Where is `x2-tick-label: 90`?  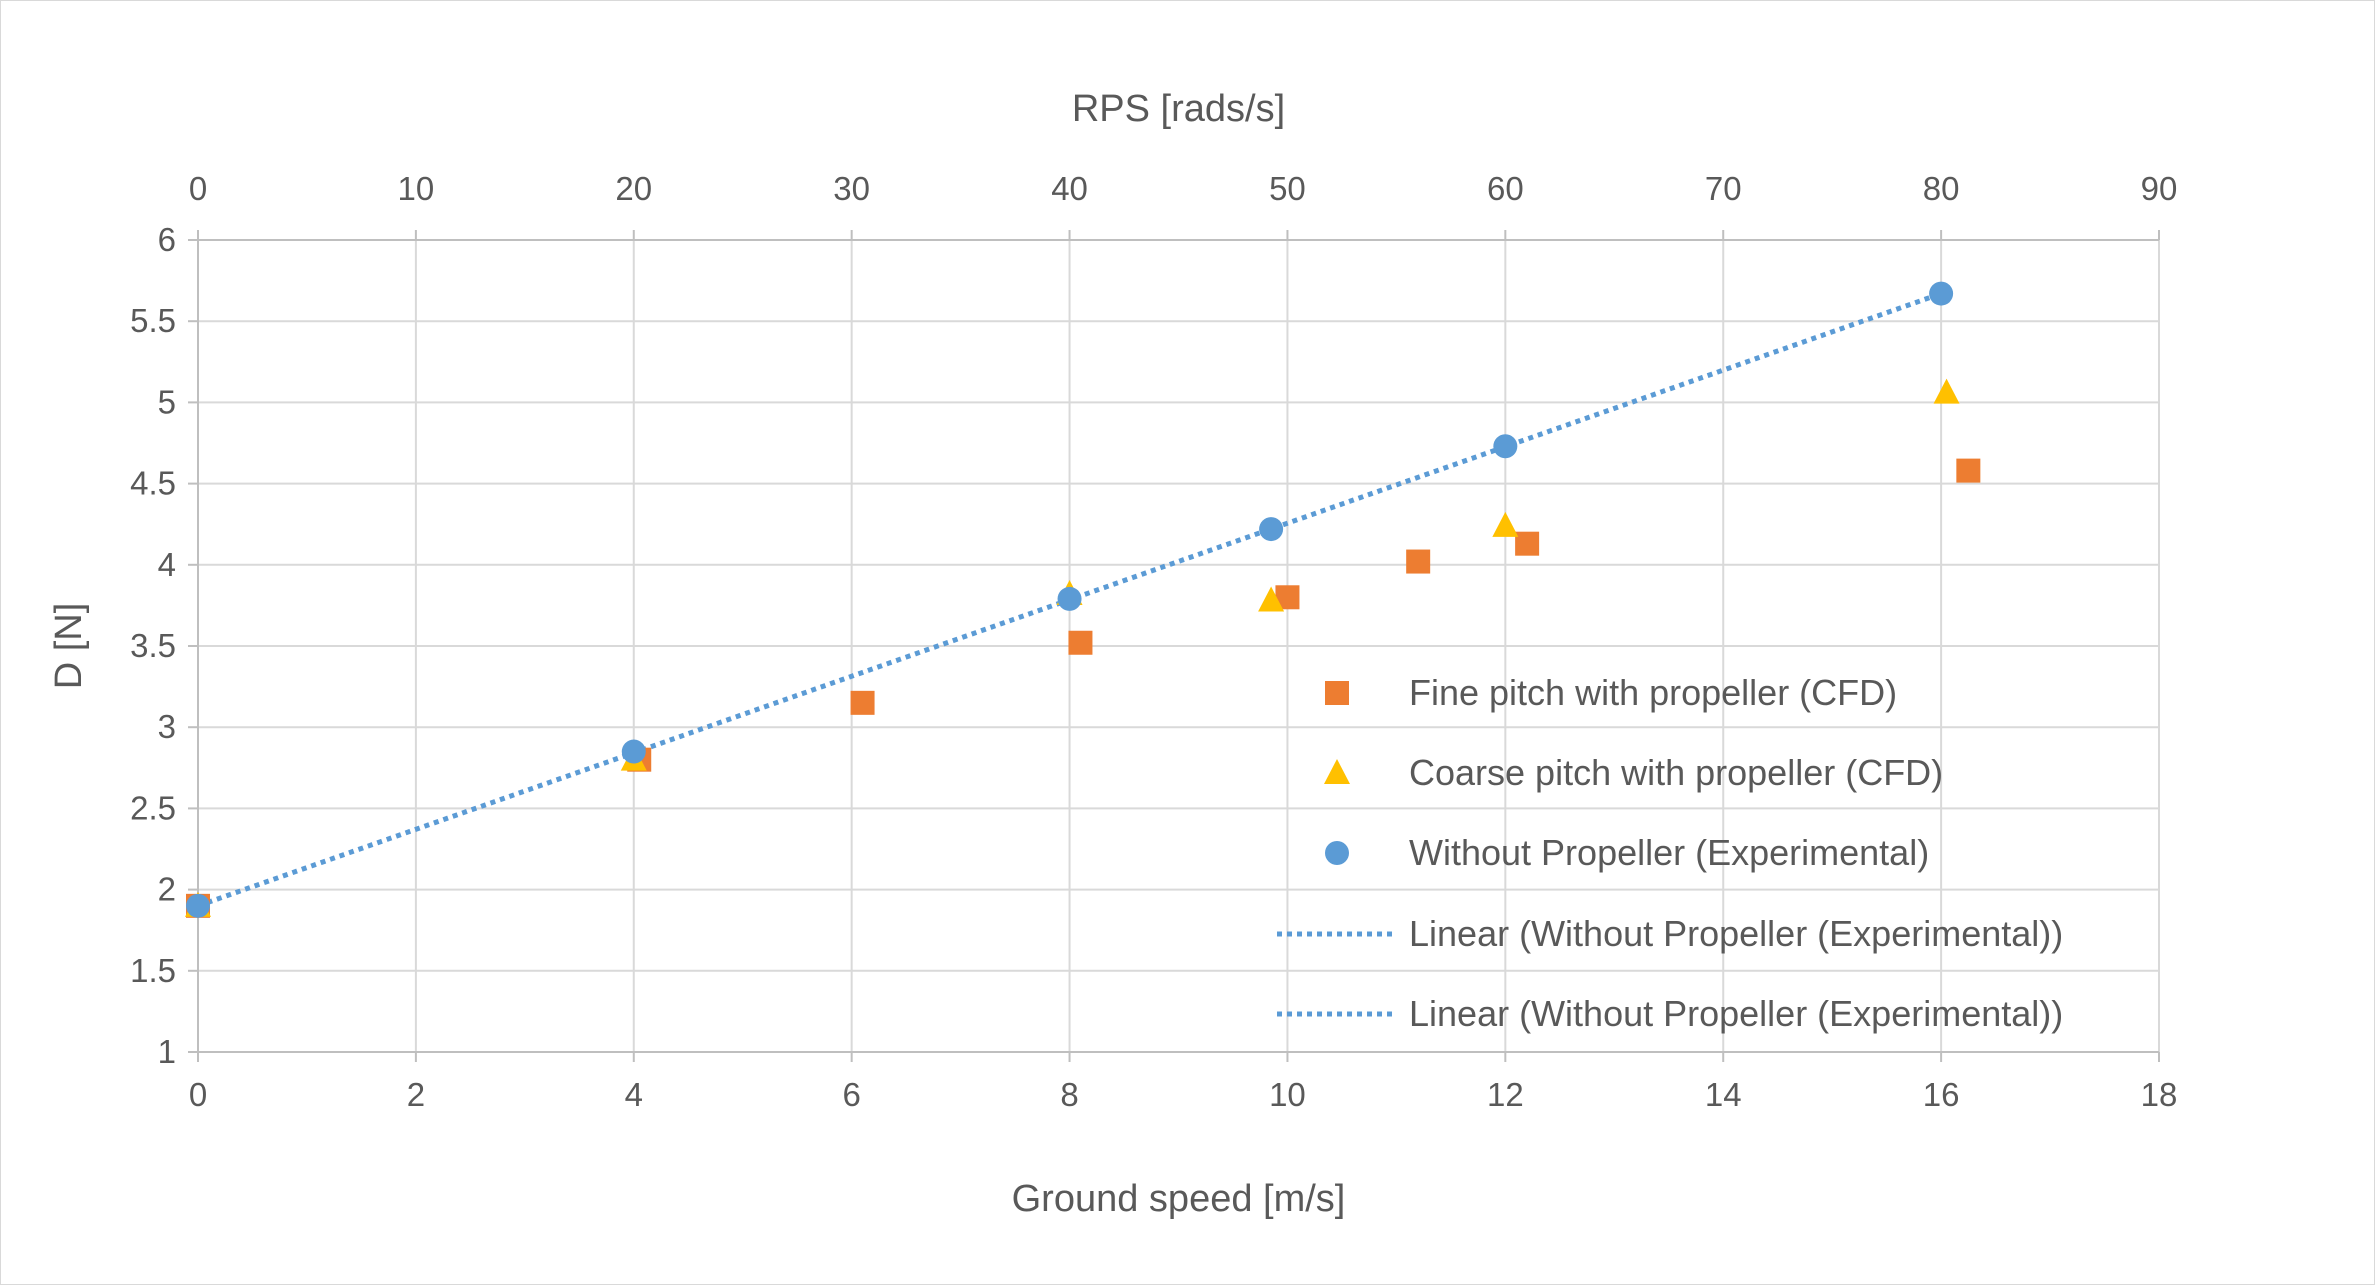
x2-tick-label: 90 is located at coordinates (2159, 188).